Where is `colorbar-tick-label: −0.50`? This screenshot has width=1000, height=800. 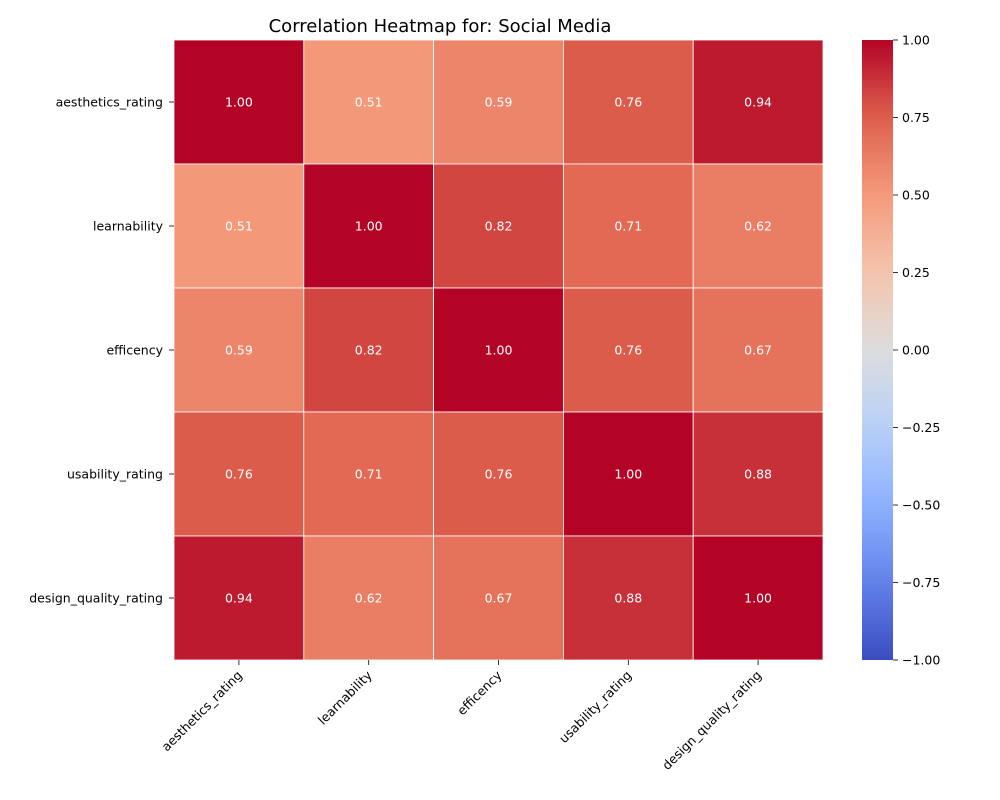 colorbar-tick-label: −0.50 is located at coordinates (921, 505).